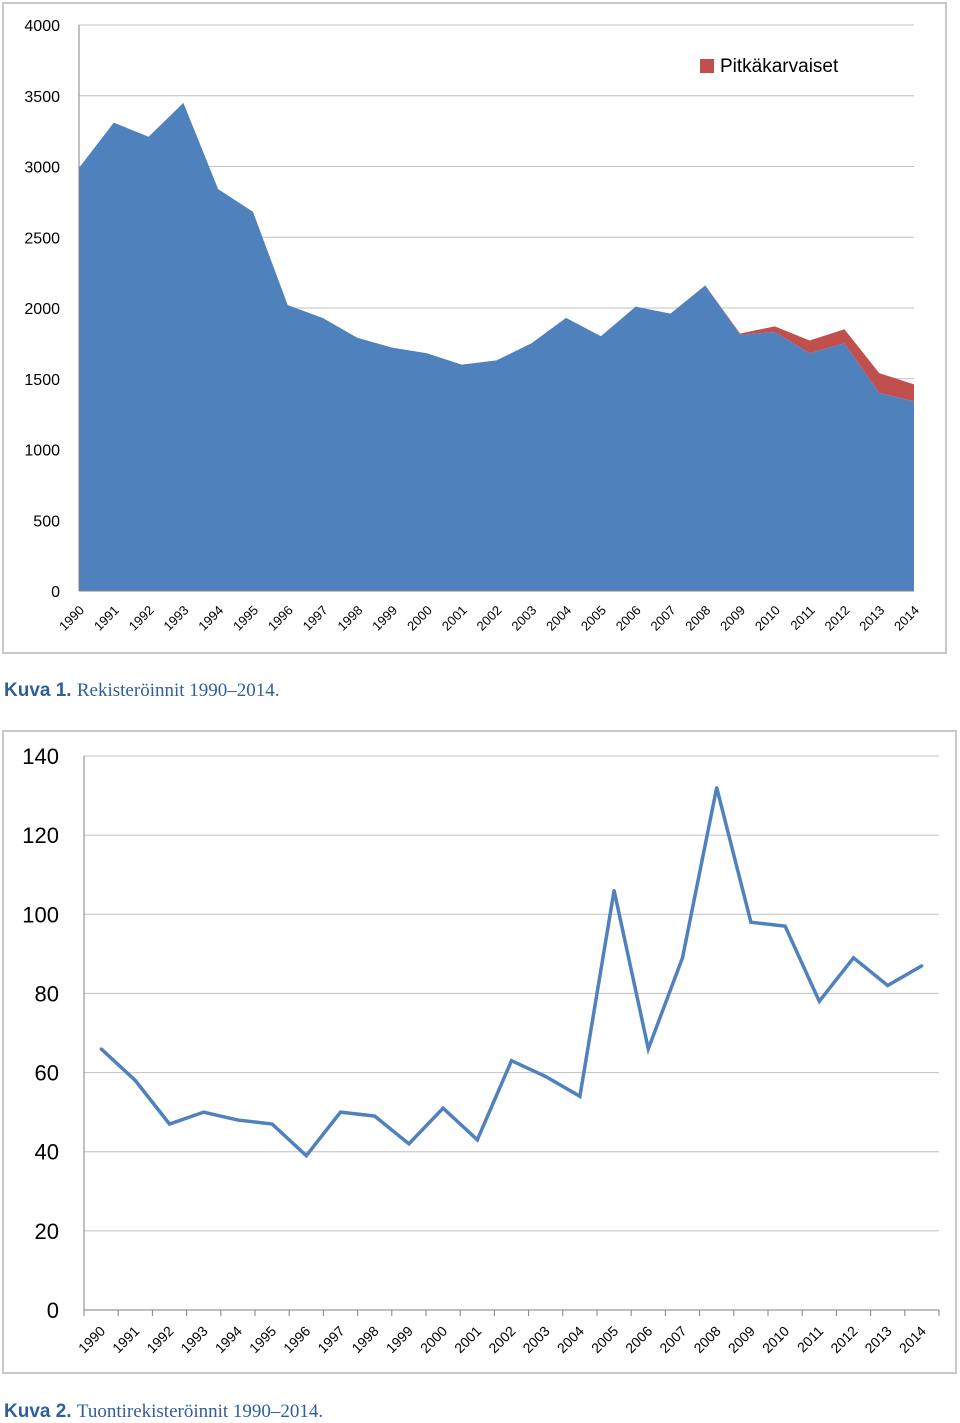  I want to click on y-tick-label: 2500, so click(42, 238).